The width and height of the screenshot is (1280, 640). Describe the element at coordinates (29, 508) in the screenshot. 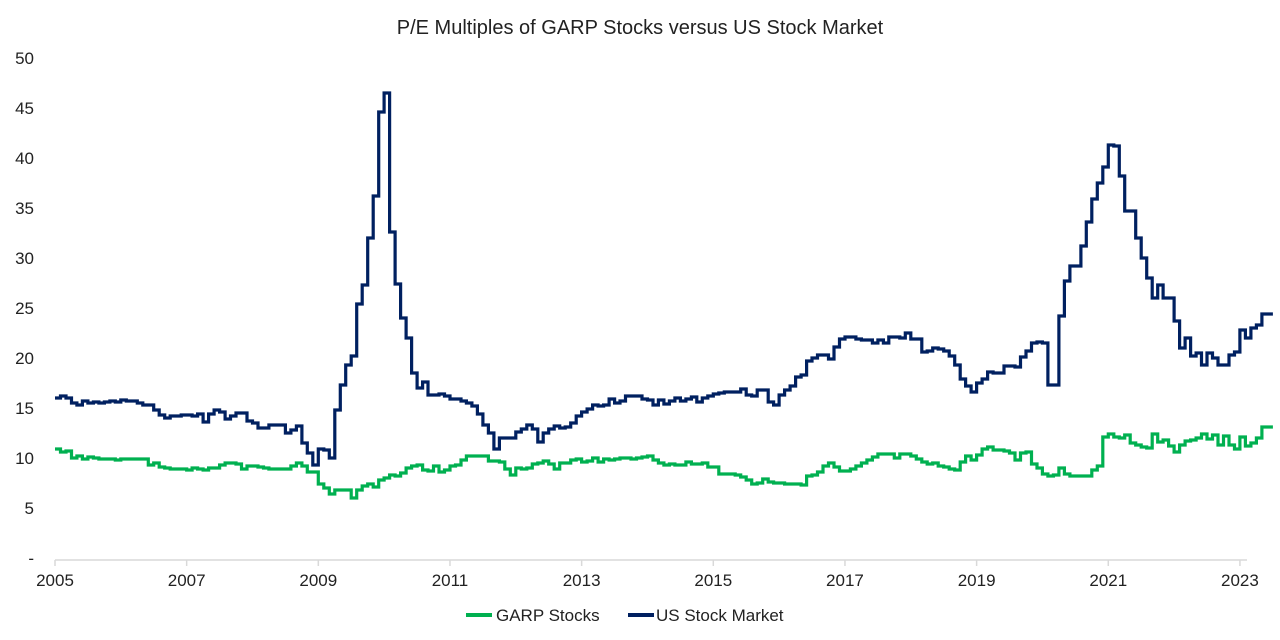

I see `y-tick-label: 5` at that location.